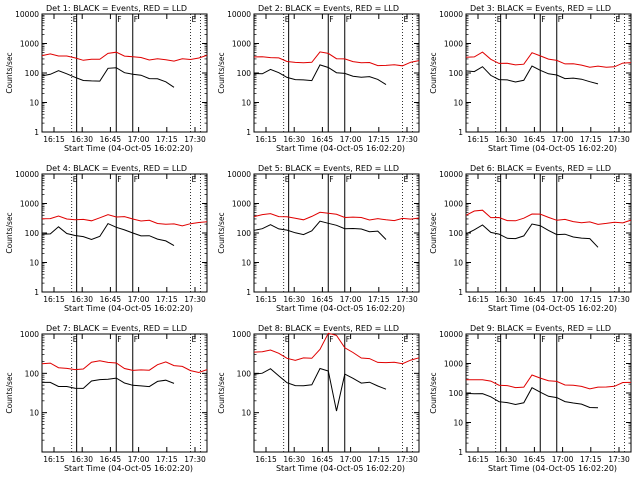  Describe the element at coordinates (328, 168) in the screenshot. I see `plot-title: Det 5: BLACK = Events, RED = LLD` at that location.